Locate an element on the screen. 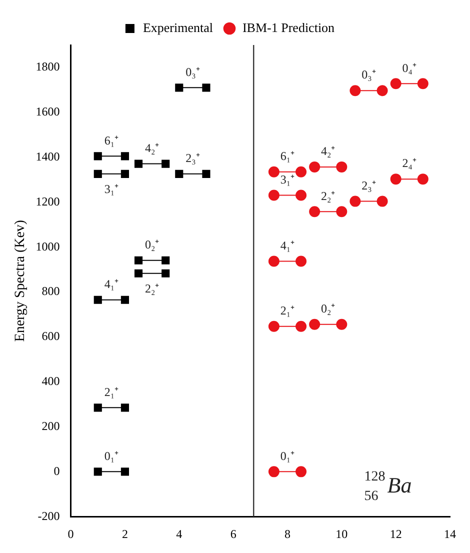  x-tick-label: 0 is located at coordinates (71, 533).